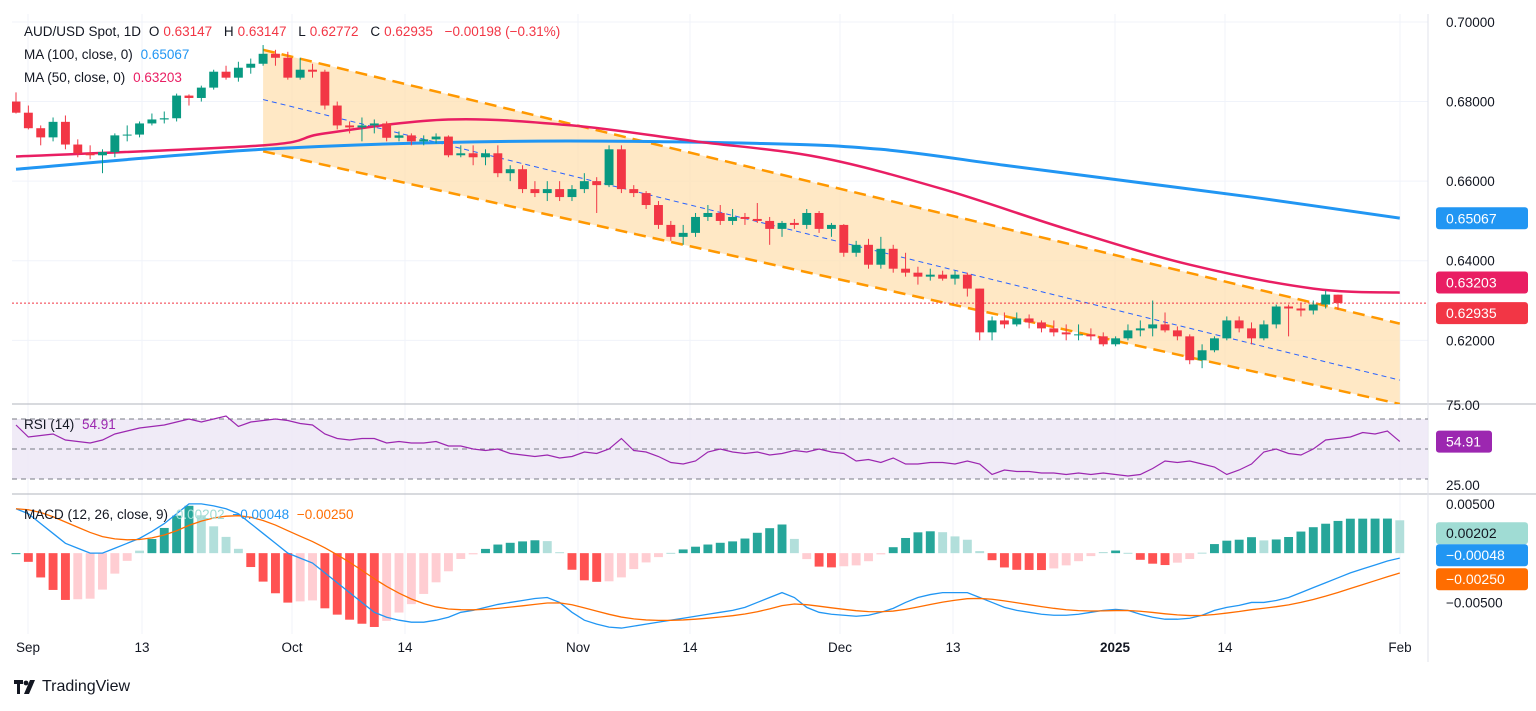 The image size is (1536, 711). I want to click on ma50-legend: MA (50, close, 0) 0.63203, so click(105, 77).